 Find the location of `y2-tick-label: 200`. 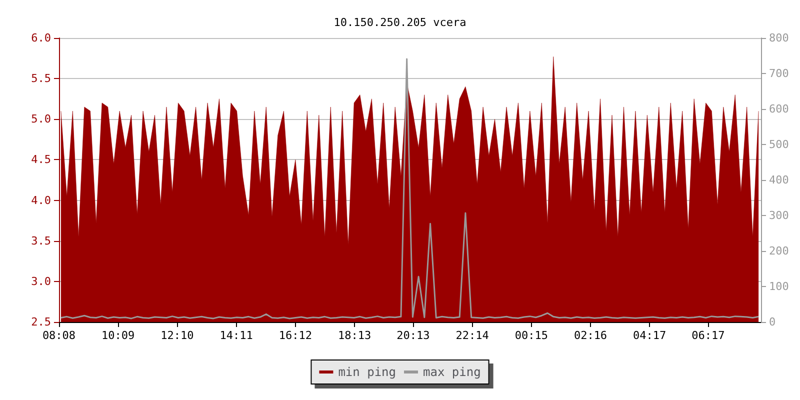

y2-tick-label: 200 is located at coordinates (779, 251).